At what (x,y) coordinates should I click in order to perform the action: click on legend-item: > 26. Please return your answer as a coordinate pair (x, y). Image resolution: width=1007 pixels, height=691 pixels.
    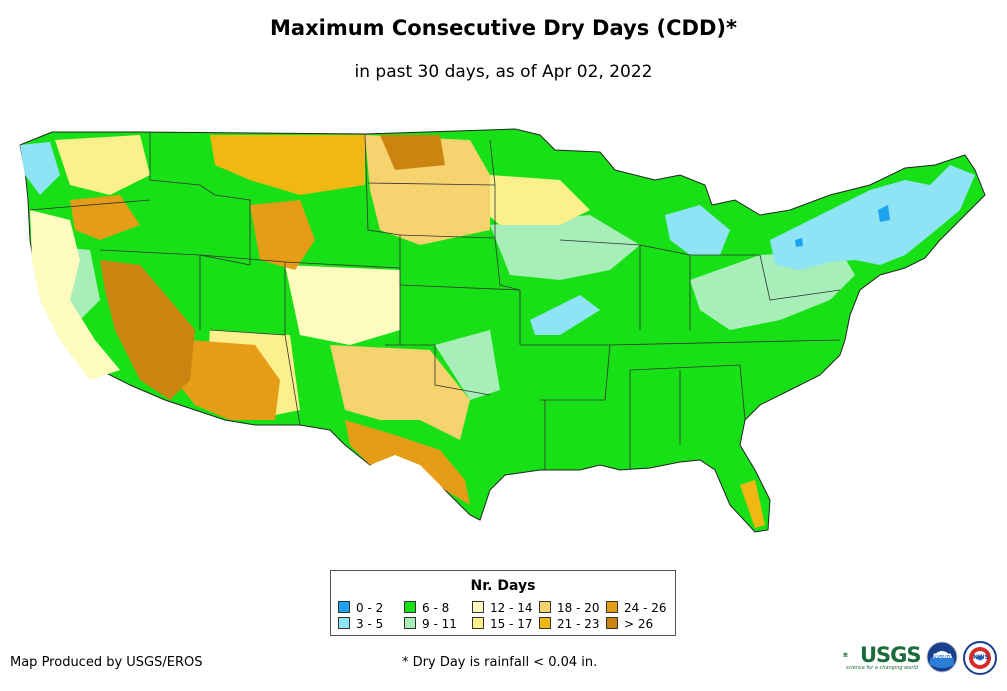
    Looking at the image, I should click on (629, 624).